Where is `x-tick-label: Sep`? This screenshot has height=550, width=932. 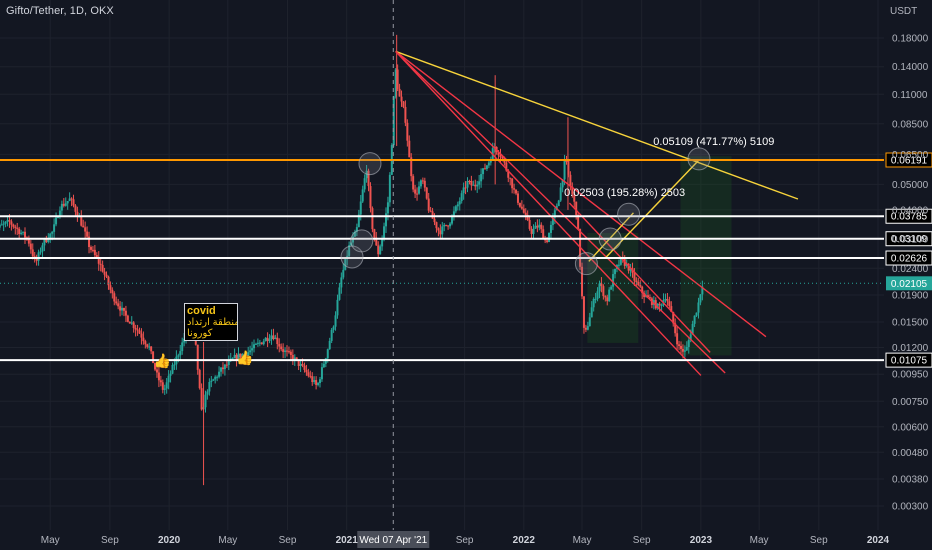 x-tick-label: Sep is located at coordinates (642, 540).